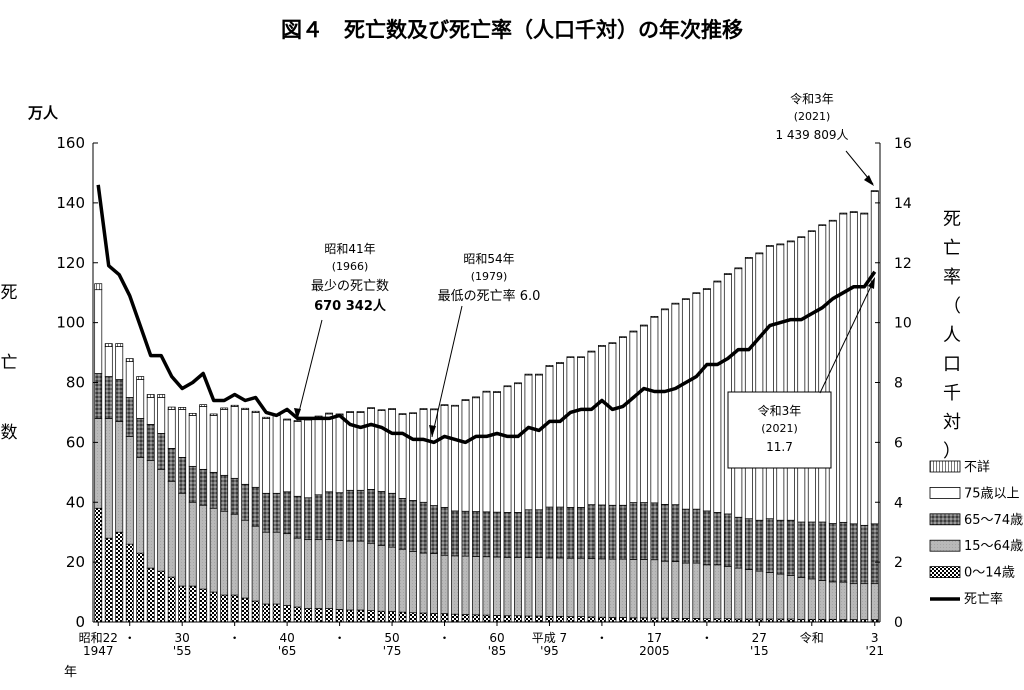 The height and width of the screenshot is (690, 1024). Describe the element at coordinates (497, 651) in the screenshot. I see `x-tick-label-bottom-8: '85` at that location.